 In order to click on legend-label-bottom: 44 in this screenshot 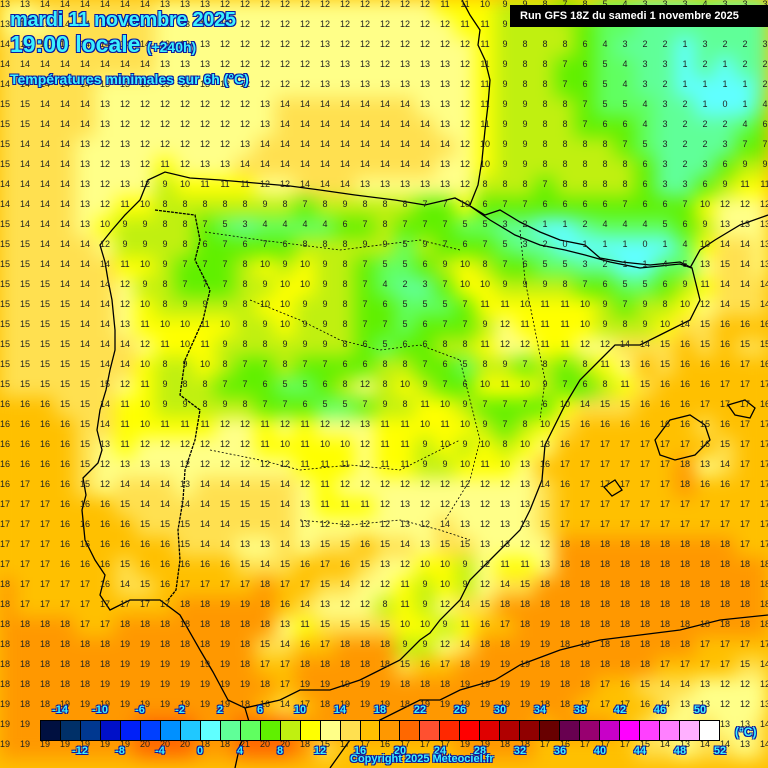, I will do `click(640, 751)`.